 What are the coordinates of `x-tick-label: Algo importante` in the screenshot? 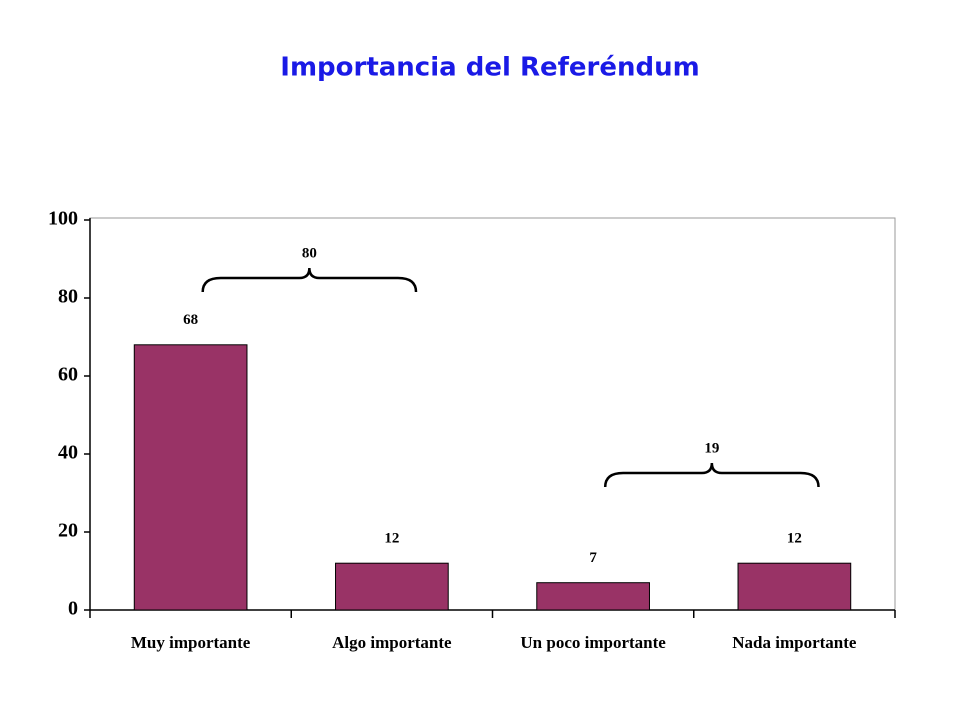 It's located at (392, 642).